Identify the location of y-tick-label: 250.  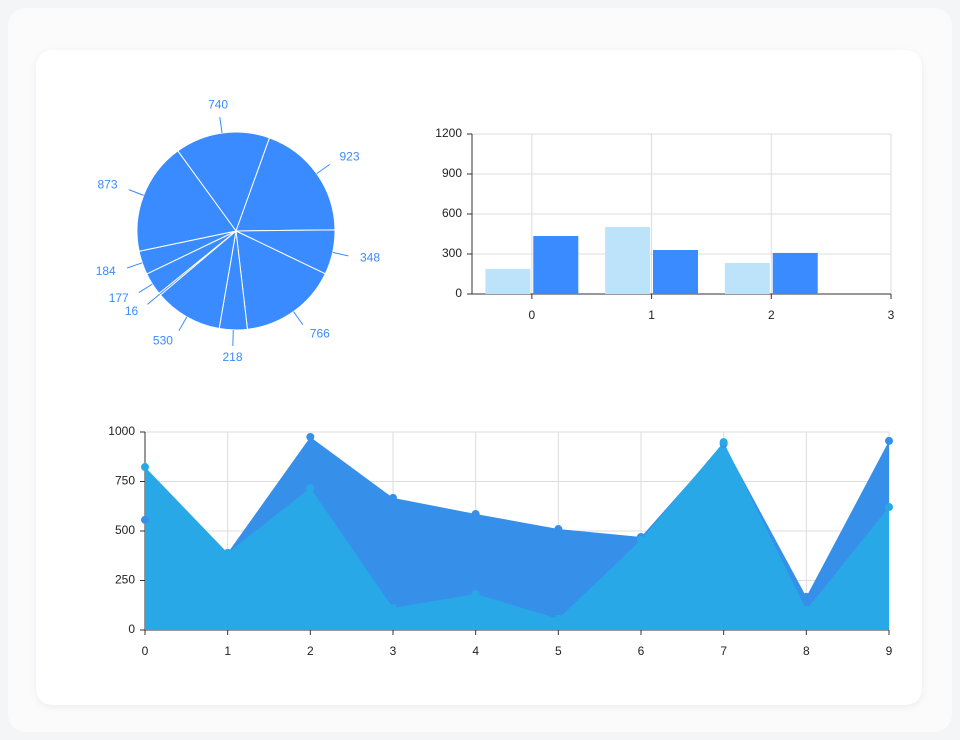
(125, 580).